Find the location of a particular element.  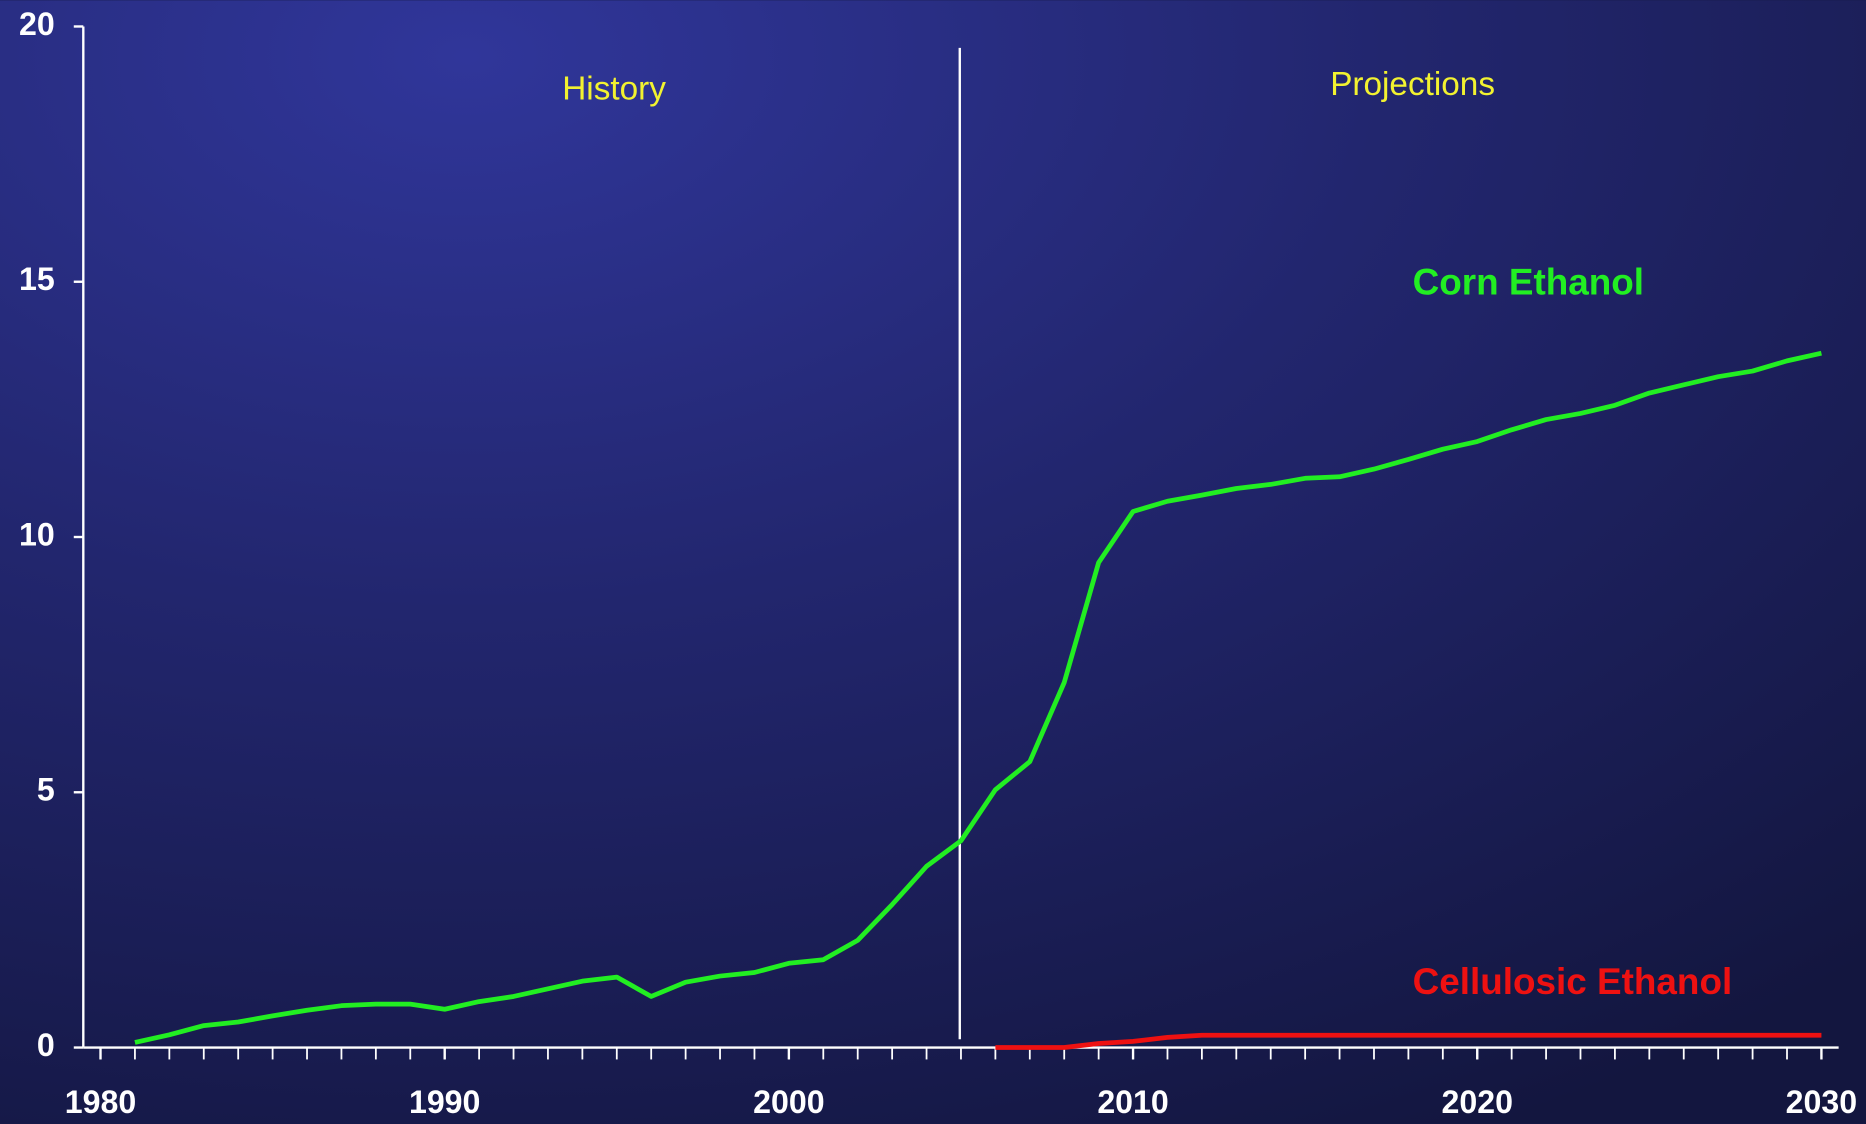

series-label: Cellulosic Ethanol is located at coordinates (1573, 981).